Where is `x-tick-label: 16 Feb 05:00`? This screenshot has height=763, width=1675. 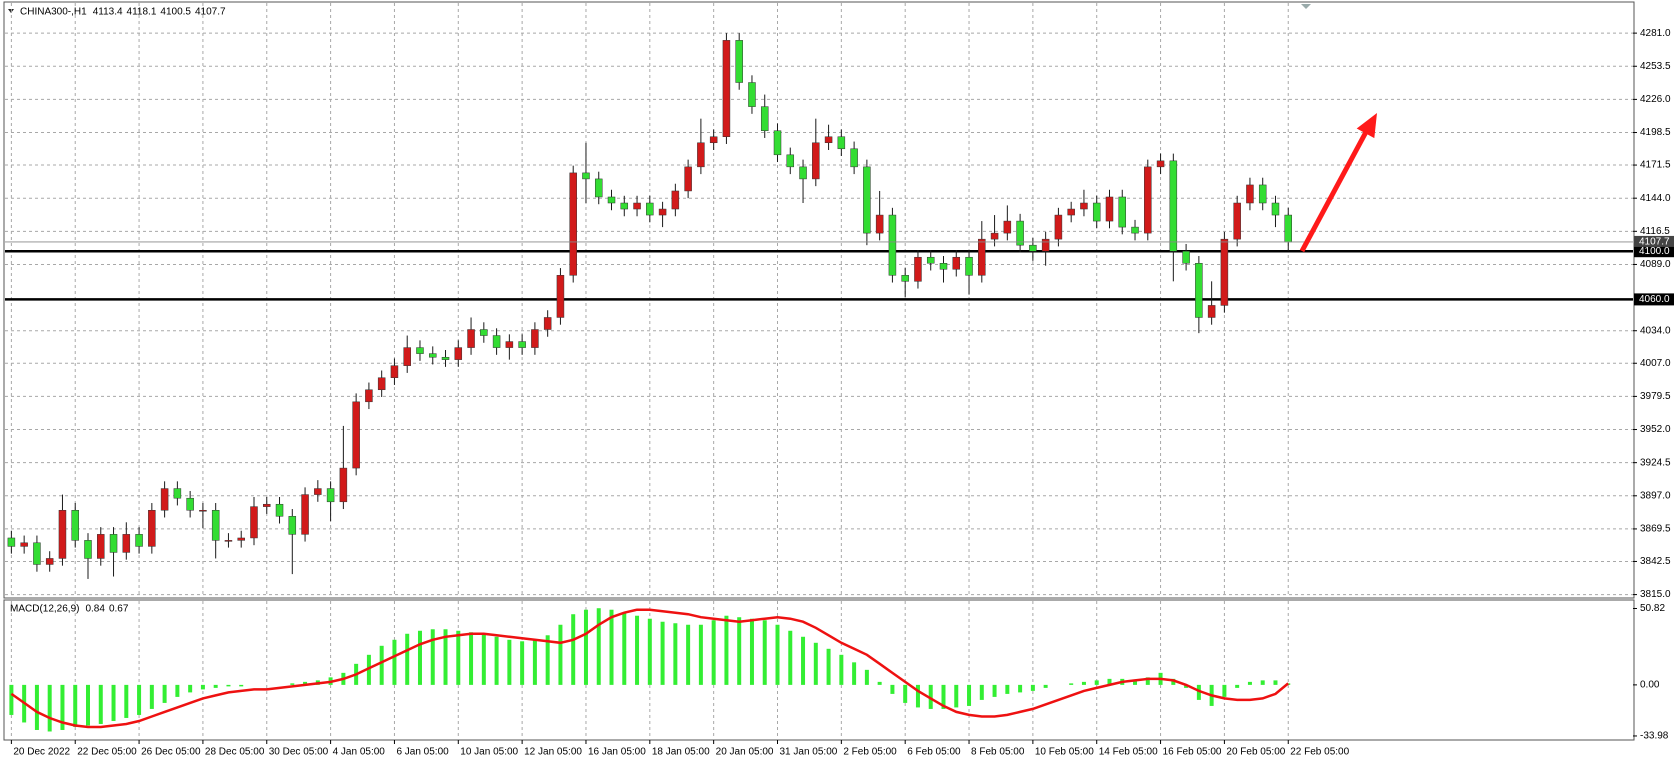
x-tick-label: 16 Feb 05:00 is located at coordinates (1192, 752).